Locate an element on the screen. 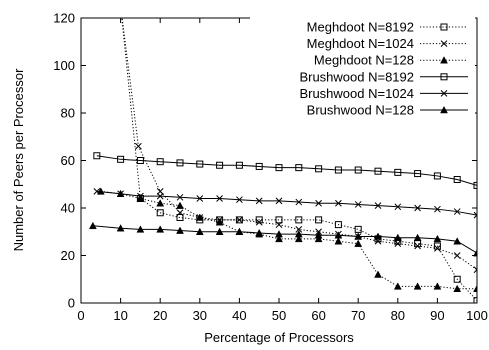  legend-entry: Meghdoot N=8192 is located at coordinates (387, 27).